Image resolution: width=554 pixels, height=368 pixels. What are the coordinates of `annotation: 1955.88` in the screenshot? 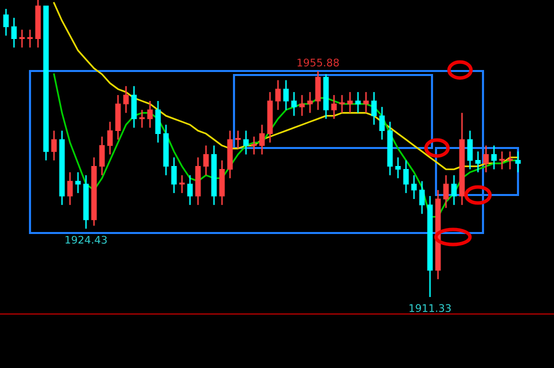 It's located at (318, 62).